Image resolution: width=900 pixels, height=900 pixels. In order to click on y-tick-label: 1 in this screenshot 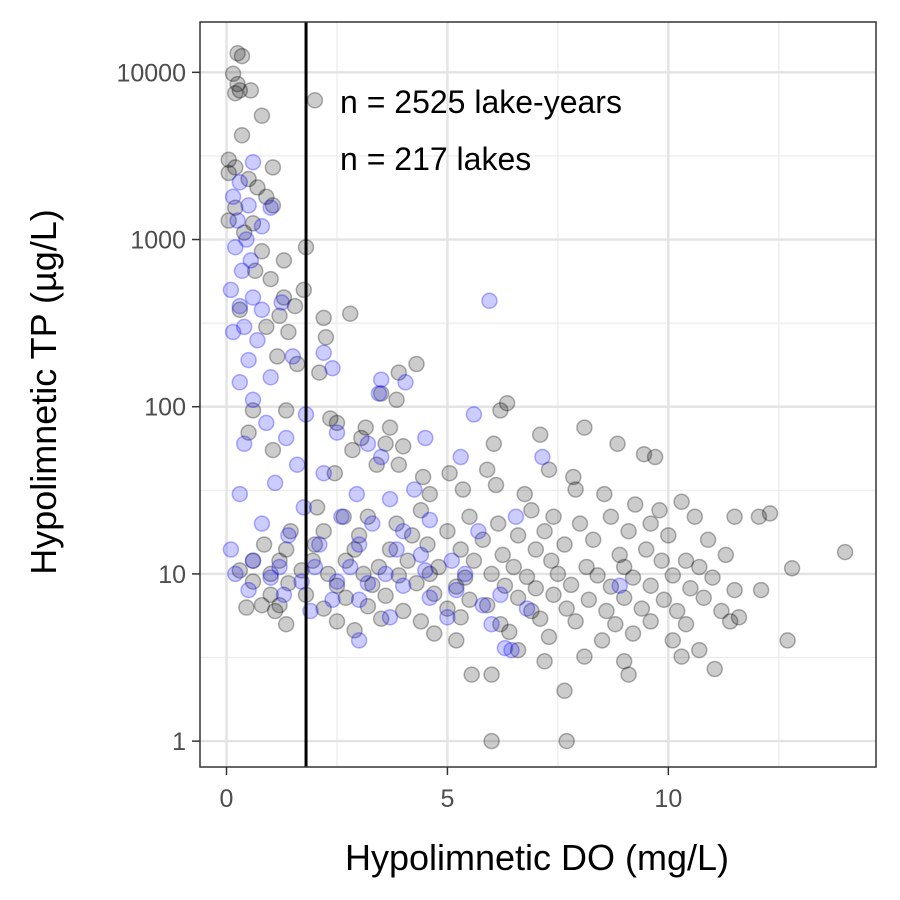, I will do `click(179, 742)`.